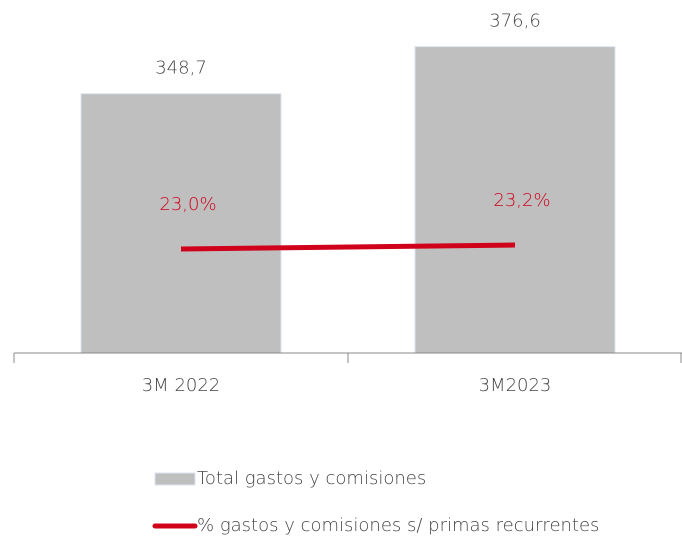  What do you see at coordinates (311, 478) in the screenshot?
I see `legend-label: Total gastos y comisiones` at bounding box center [311, 478].